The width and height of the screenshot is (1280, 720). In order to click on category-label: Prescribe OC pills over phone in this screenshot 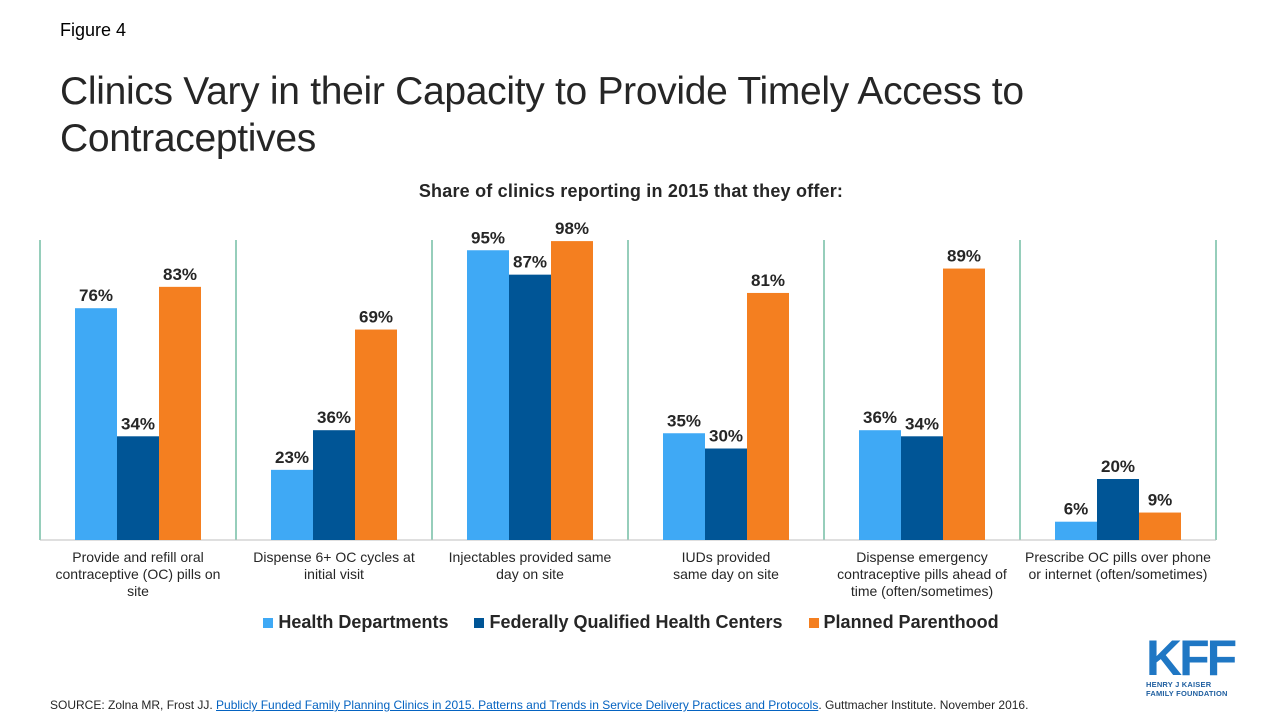, I will do `click(1118, 557)`.